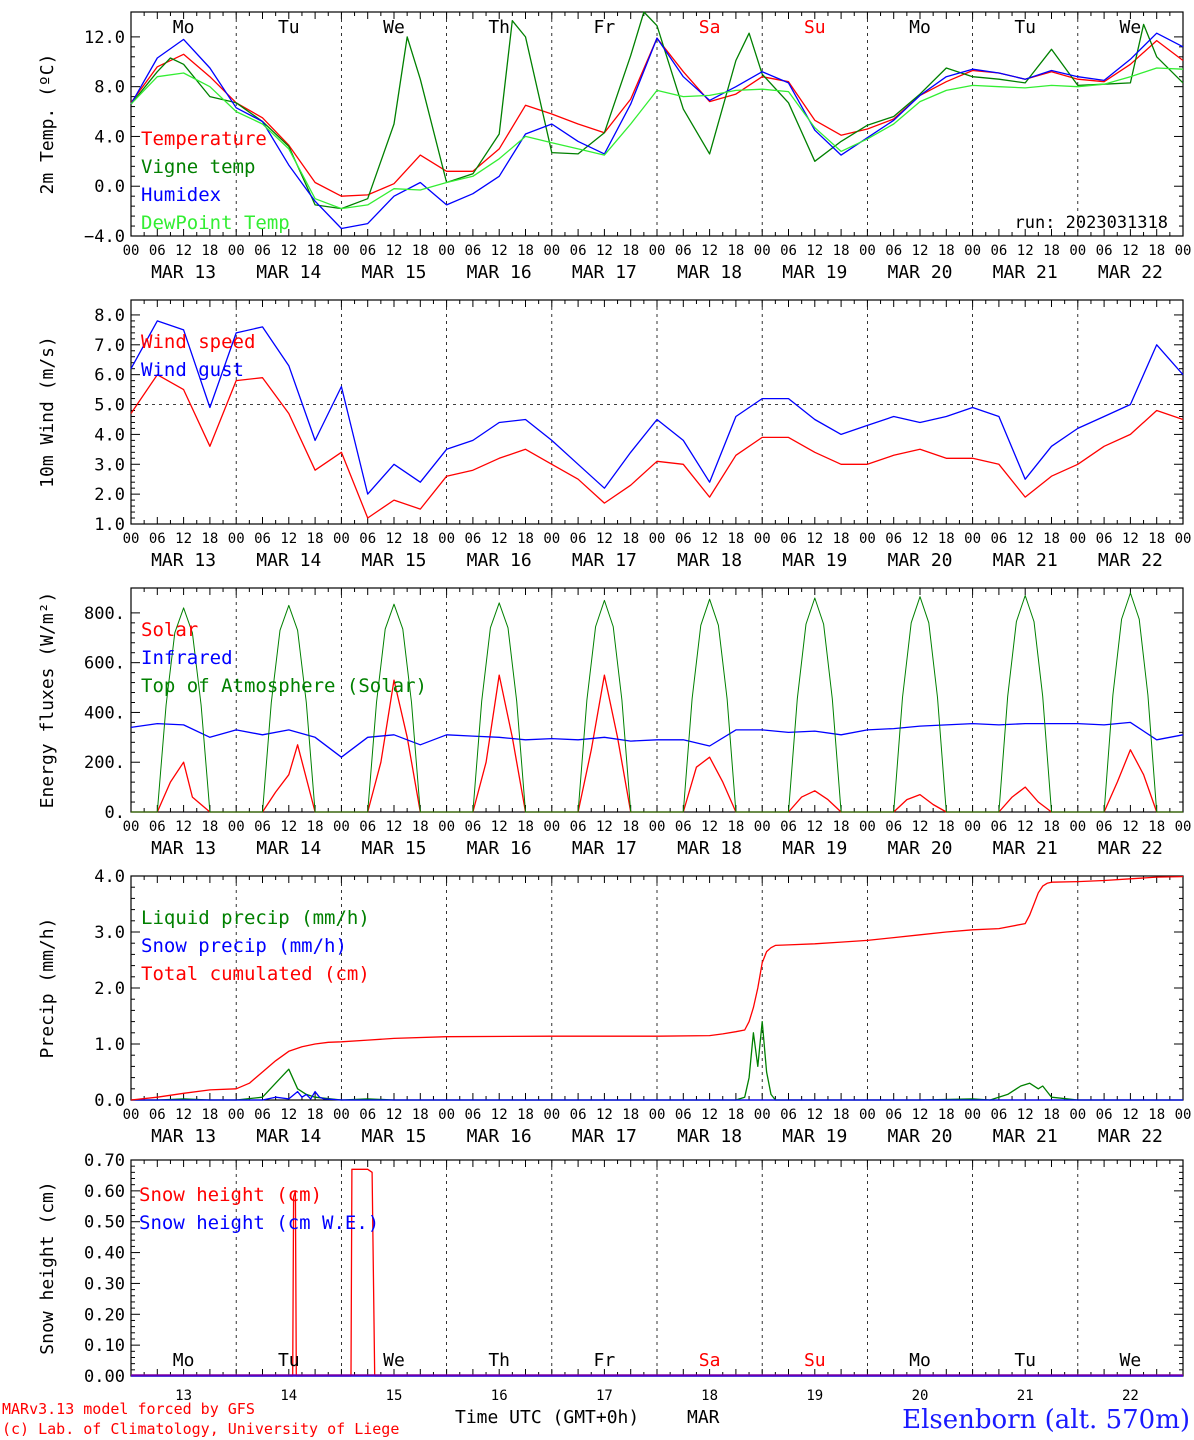 Image resolution: width=1194 pixels, height=1440 pixels. I want to click on date-label: MAR 13, so click(183, 1136).